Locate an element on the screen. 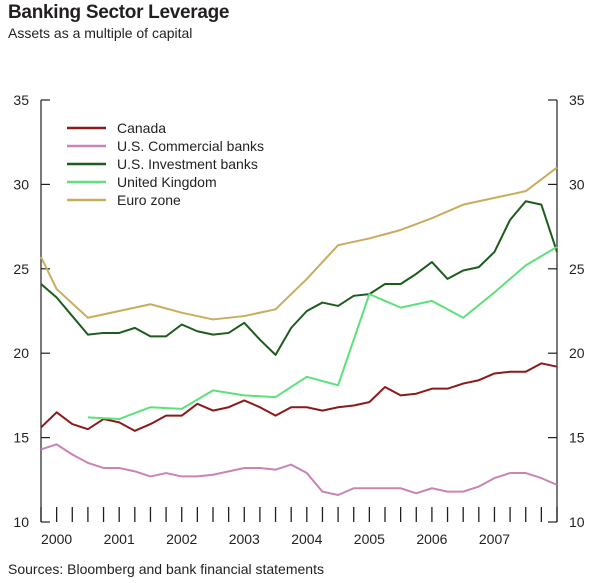  y-tick-label-right: 35 is located at coordinates (577, 100).